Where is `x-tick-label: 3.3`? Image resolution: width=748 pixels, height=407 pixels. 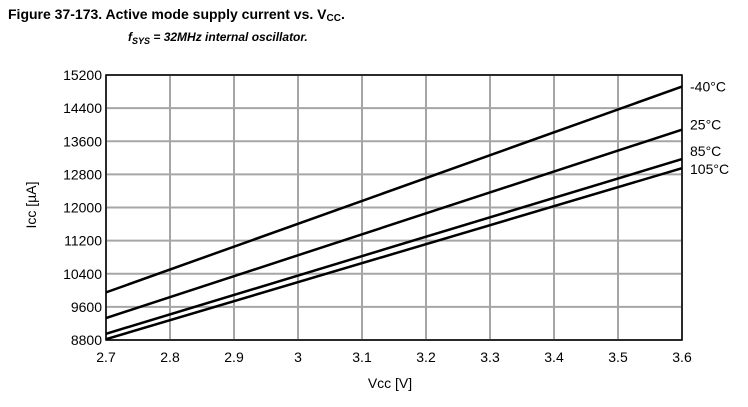 x-tick-label: 3.3 is located at coordinates (490, 357).